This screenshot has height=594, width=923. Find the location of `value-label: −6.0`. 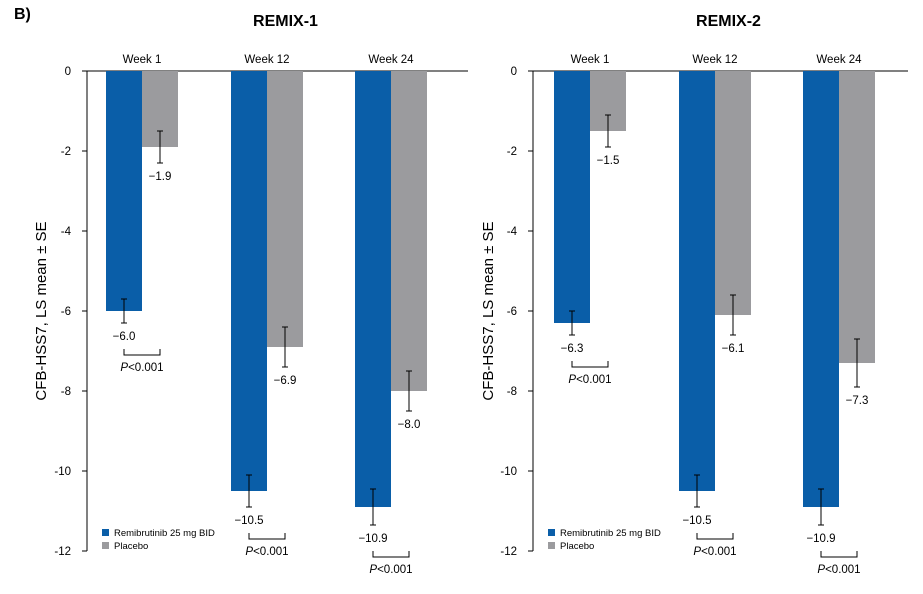

value-label: −6.0 is located at coordinates (124, 337).